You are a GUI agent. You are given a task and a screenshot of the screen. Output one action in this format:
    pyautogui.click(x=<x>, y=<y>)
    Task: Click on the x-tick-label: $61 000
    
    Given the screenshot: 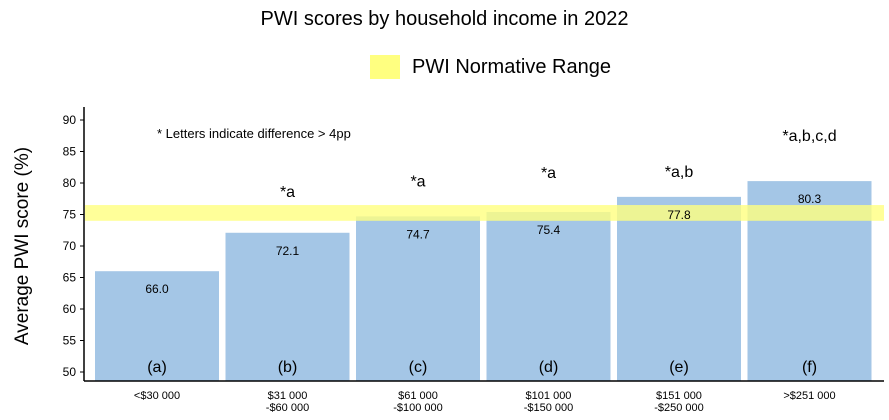 What is the action you would take?
    pyautogui.click(x=418, y=396)
    